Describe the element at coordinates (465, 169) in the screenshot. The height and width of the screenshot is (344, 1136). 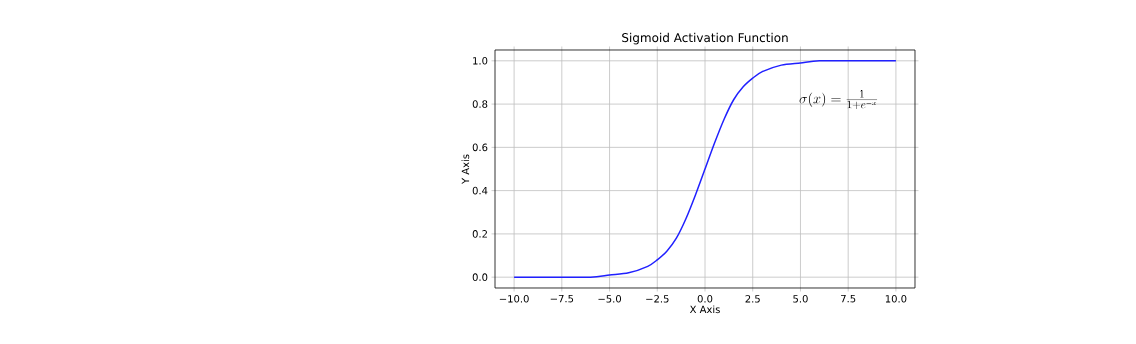
I see `y-axis-title: Y Axis` at that location.